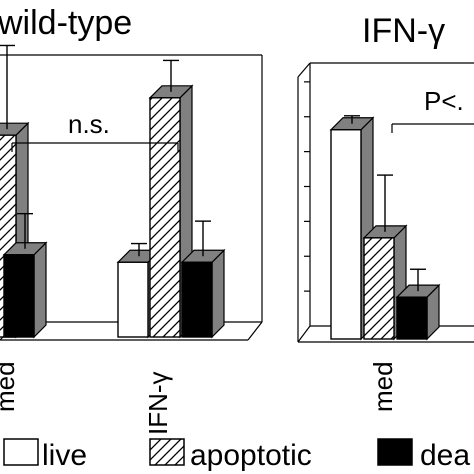 The image size is (474, 474). I want to click on bar-apoptotic, so click(171, 211).